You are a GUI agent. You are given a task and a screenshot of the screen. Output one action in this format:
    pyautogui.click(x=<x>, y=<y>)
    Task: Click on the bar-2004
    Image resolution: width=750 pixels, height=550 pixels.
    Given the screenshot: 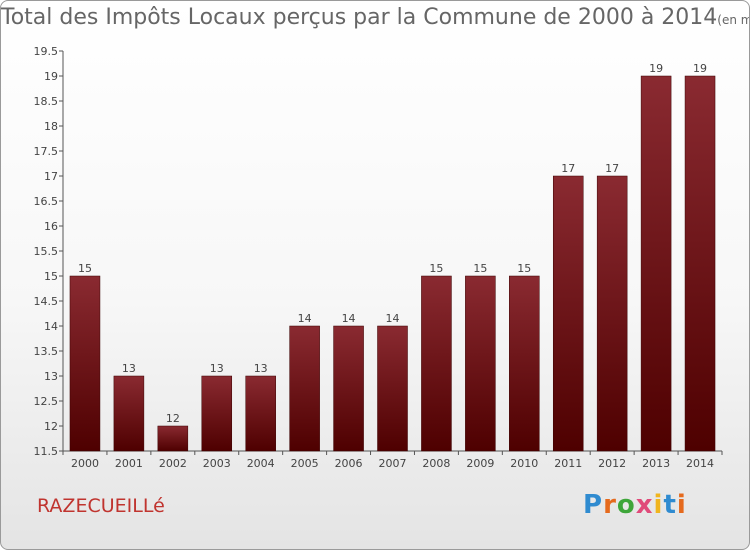 What is the action you would take?
    pyautogui.click(x=260, y=413)
    